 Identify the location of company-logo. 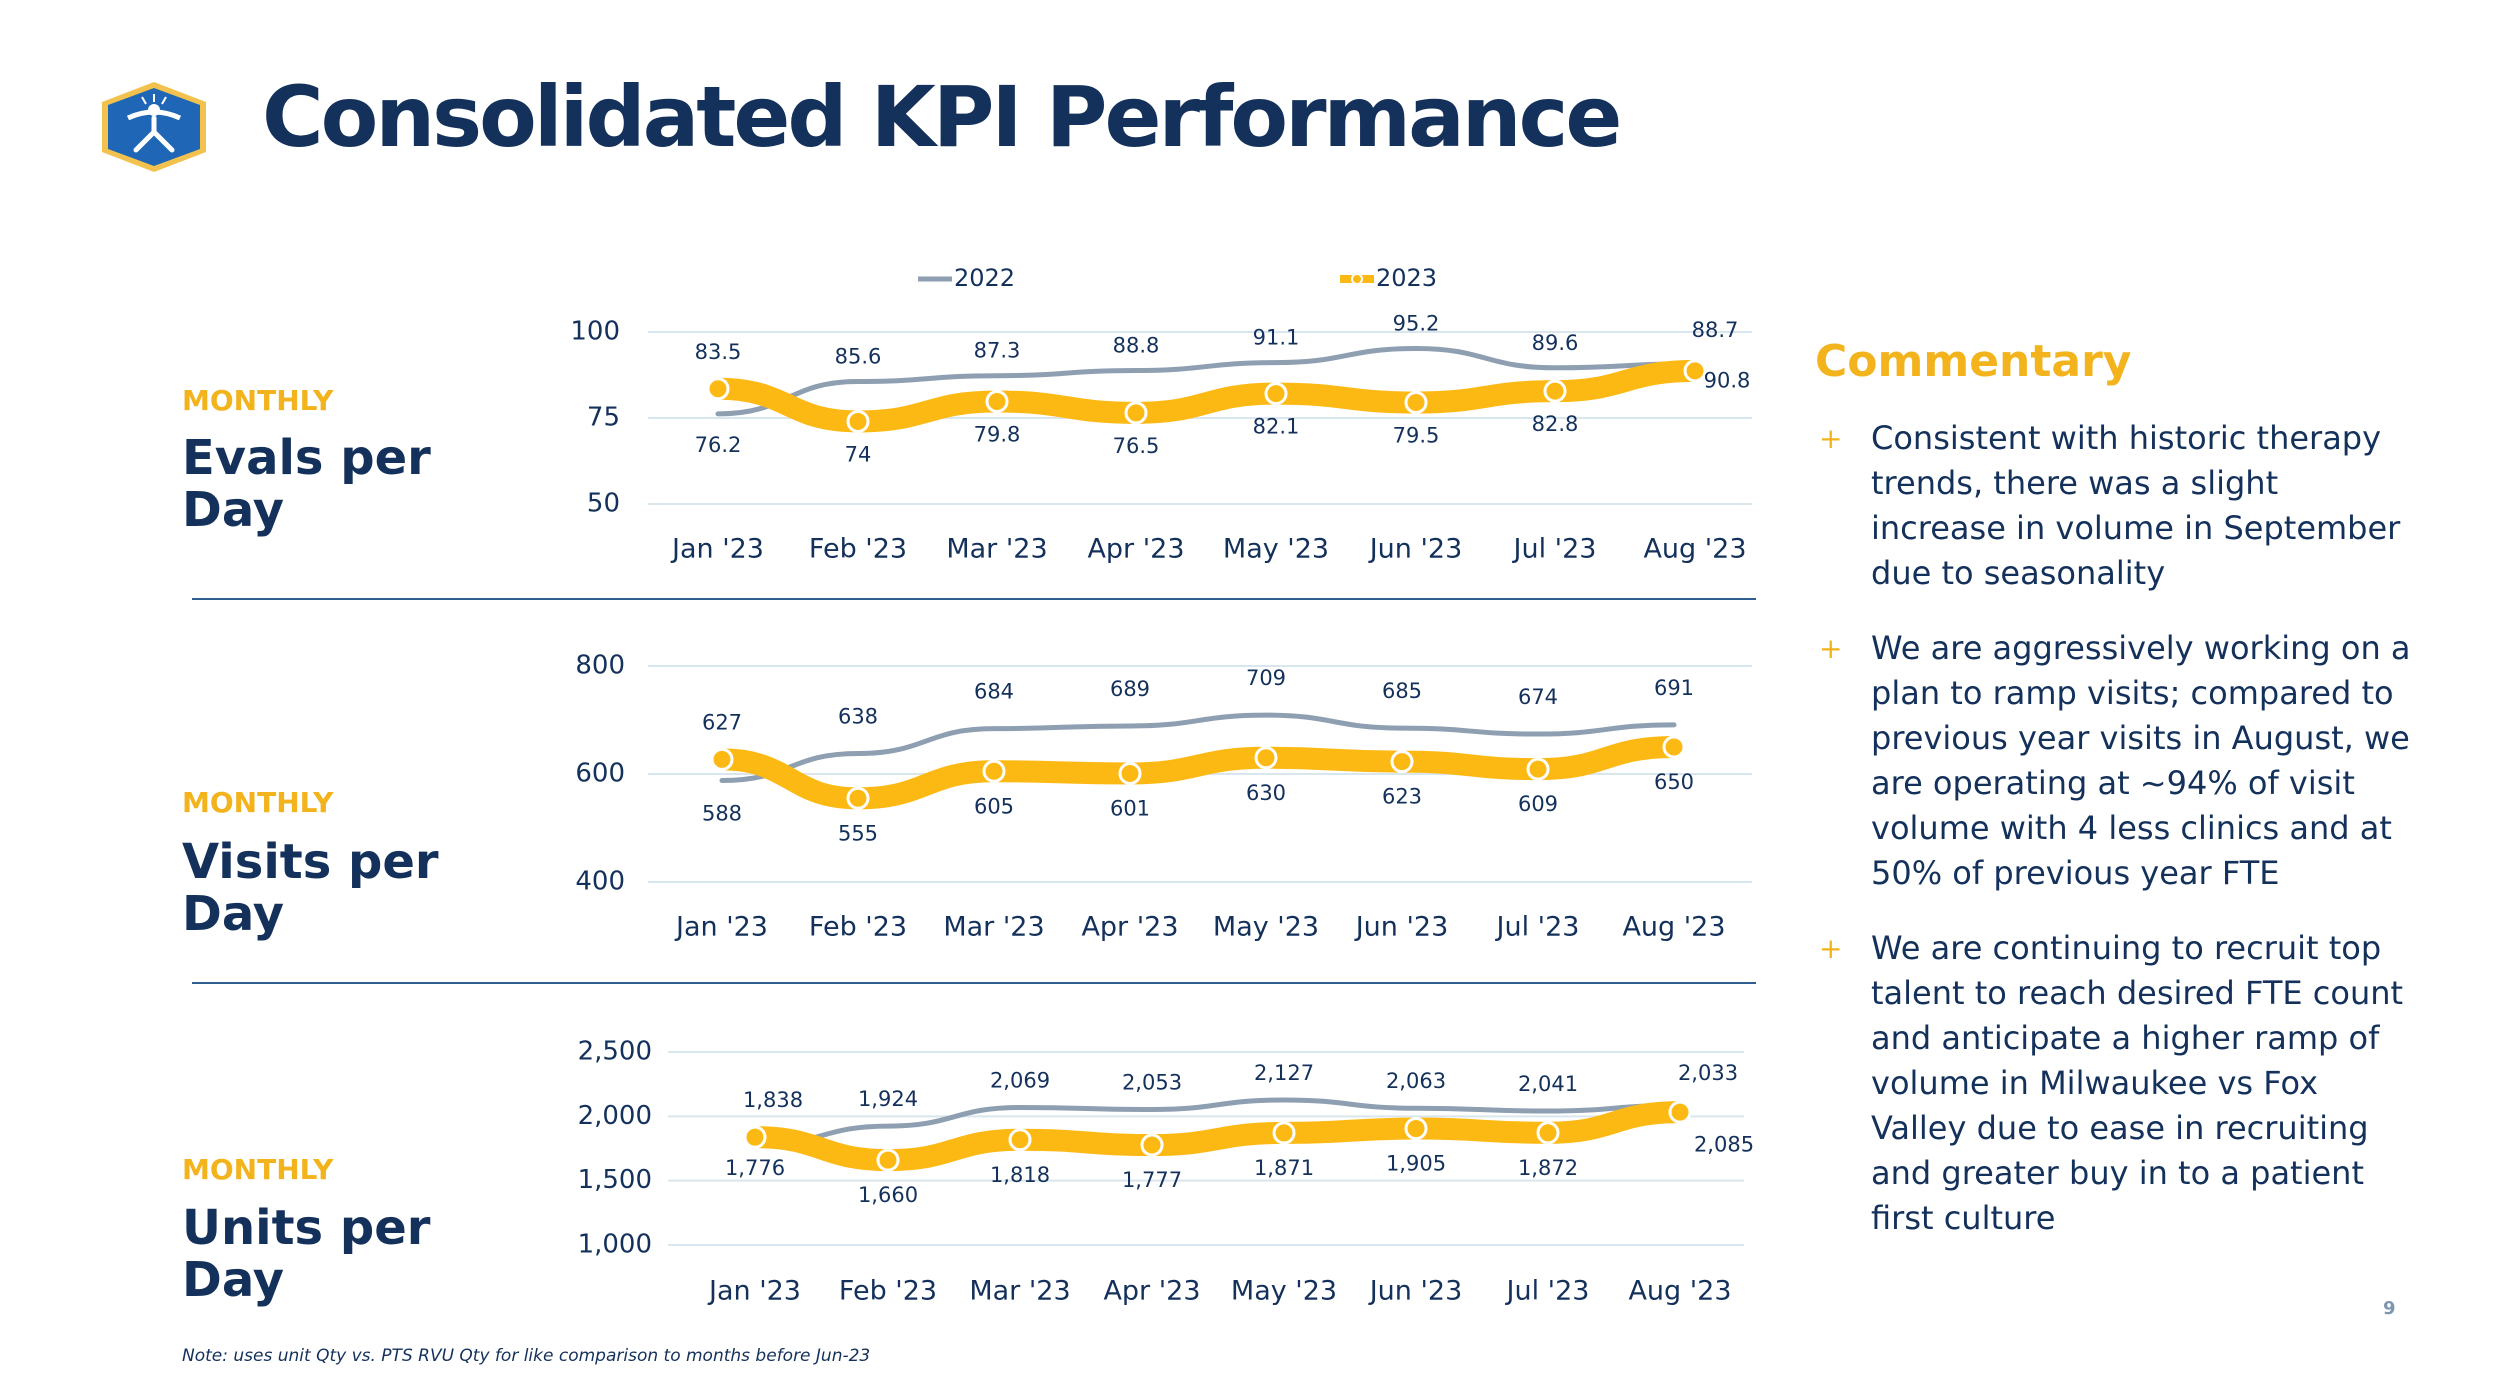
(154, 127).